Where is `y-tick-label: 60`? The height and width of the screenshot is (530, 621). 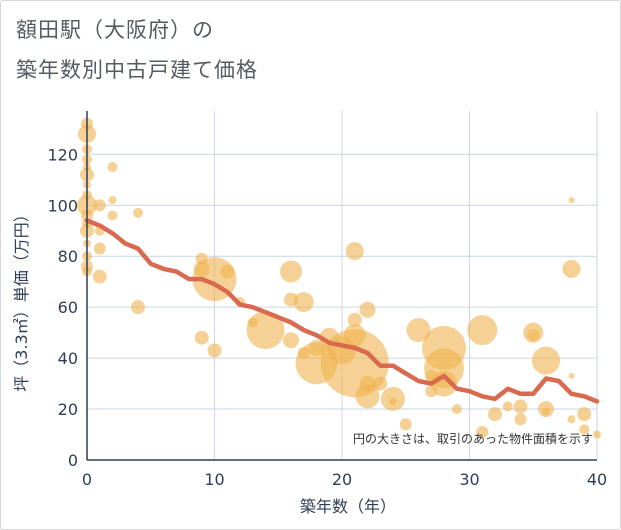
y-tick-label: 60 is located at coordinates (68, 307).